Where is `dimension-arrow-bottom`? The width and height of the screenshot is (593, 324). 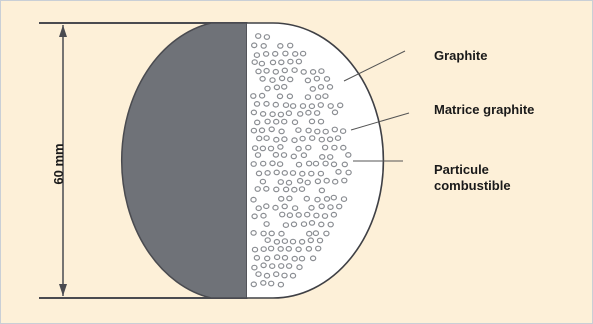
dimension-arrow-bottom is located at coordinates (63, 290).